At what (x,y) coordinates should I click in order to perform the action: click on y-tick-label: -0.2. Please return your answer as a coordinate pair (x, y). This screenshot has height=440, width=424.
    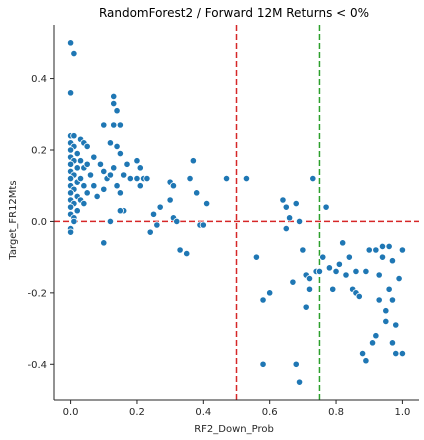
    Looking at the image, I should click on (37, 293).